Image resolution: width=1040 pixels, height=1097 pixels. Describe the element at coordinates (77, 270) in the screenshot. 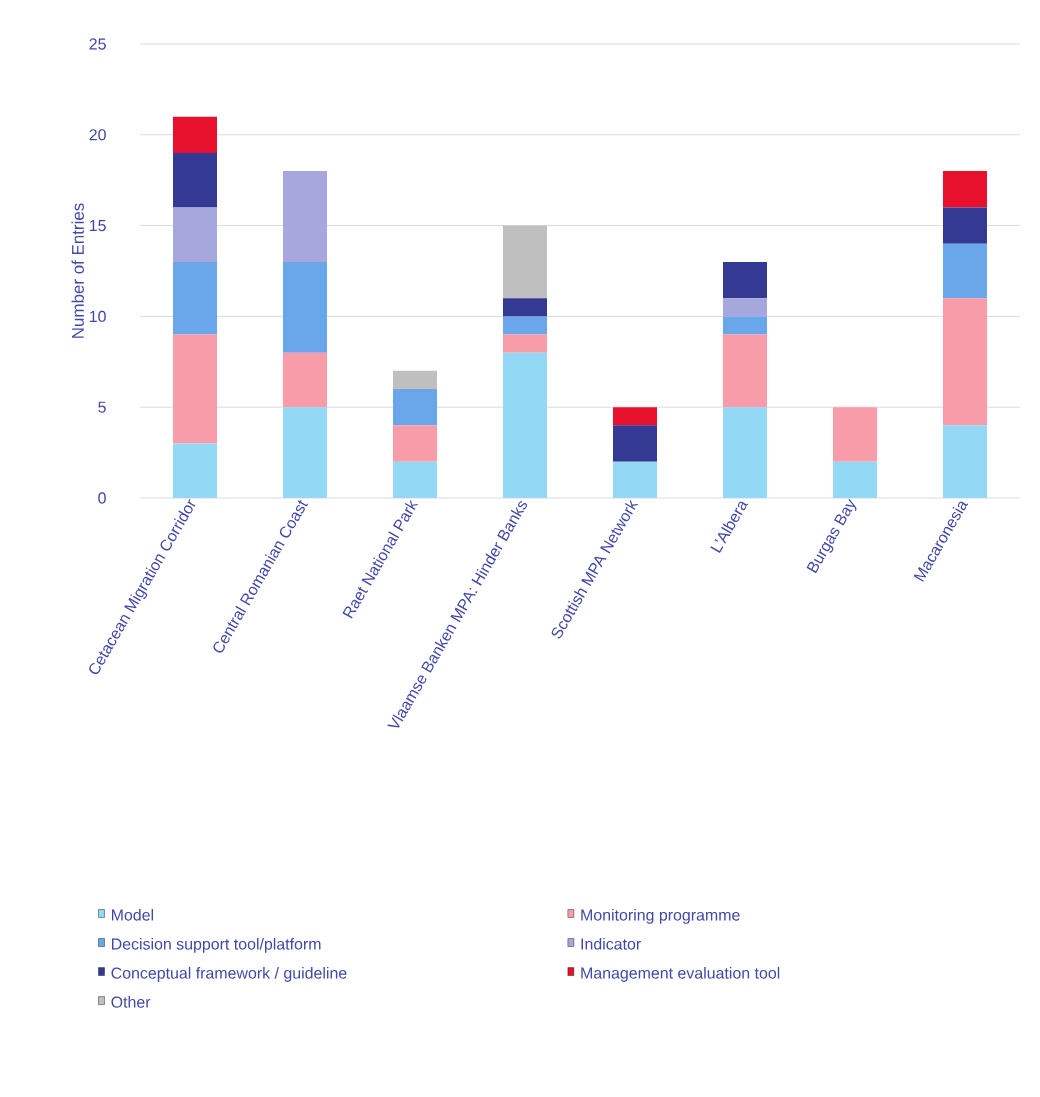

I see `y-axis-title: Number of Entries` at that location.